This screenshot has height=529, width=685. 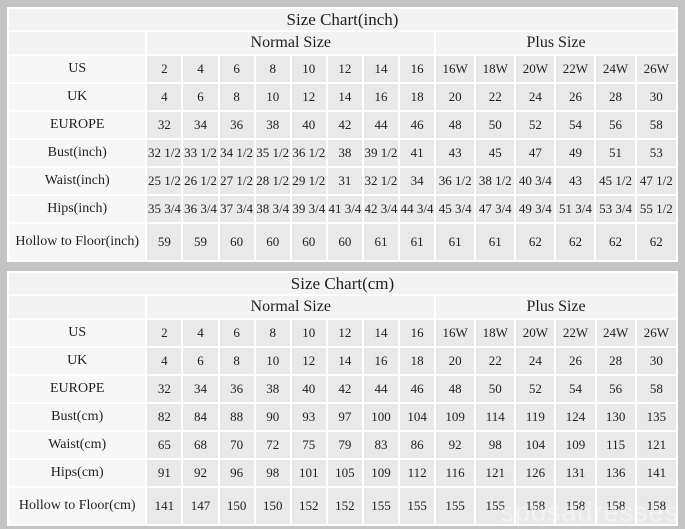 What do you see at coordinates (164, 417) in the screenshot?
I see `cell-value: 82` at bounding box center [164, 417].